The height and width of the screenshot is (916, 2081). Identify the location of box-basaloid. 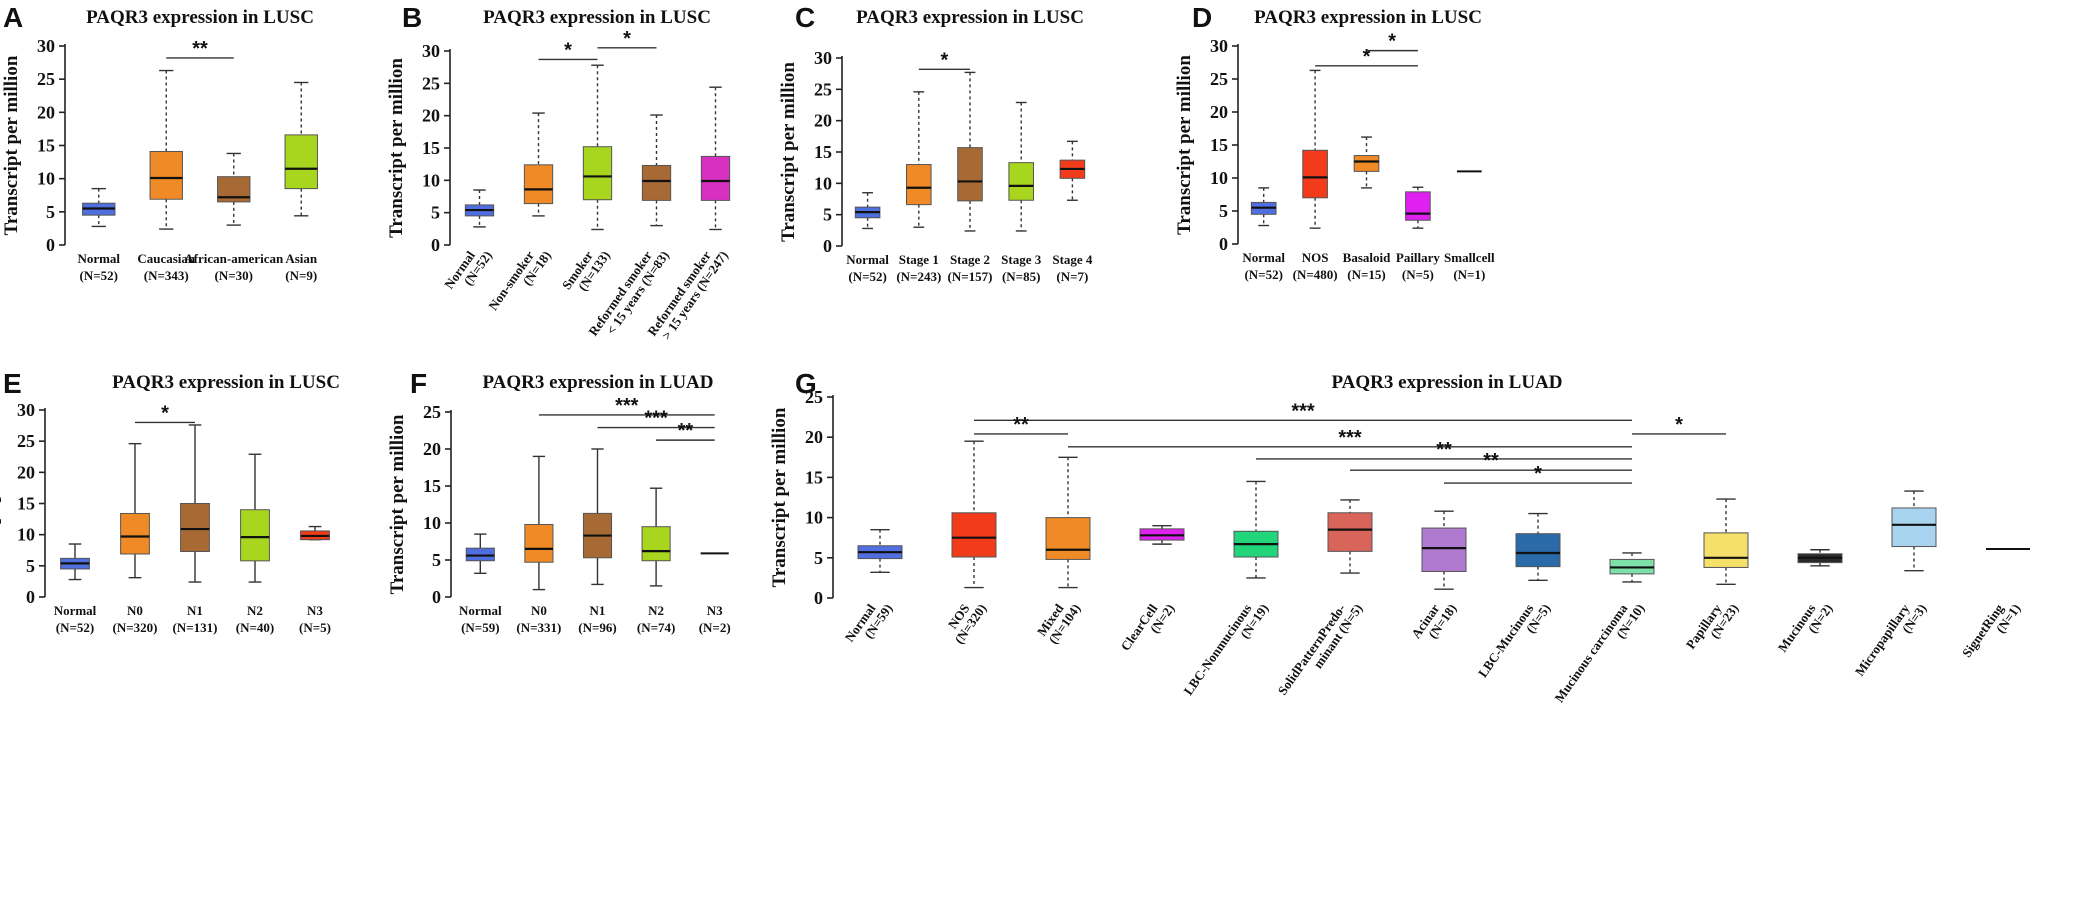
(1366, 162).